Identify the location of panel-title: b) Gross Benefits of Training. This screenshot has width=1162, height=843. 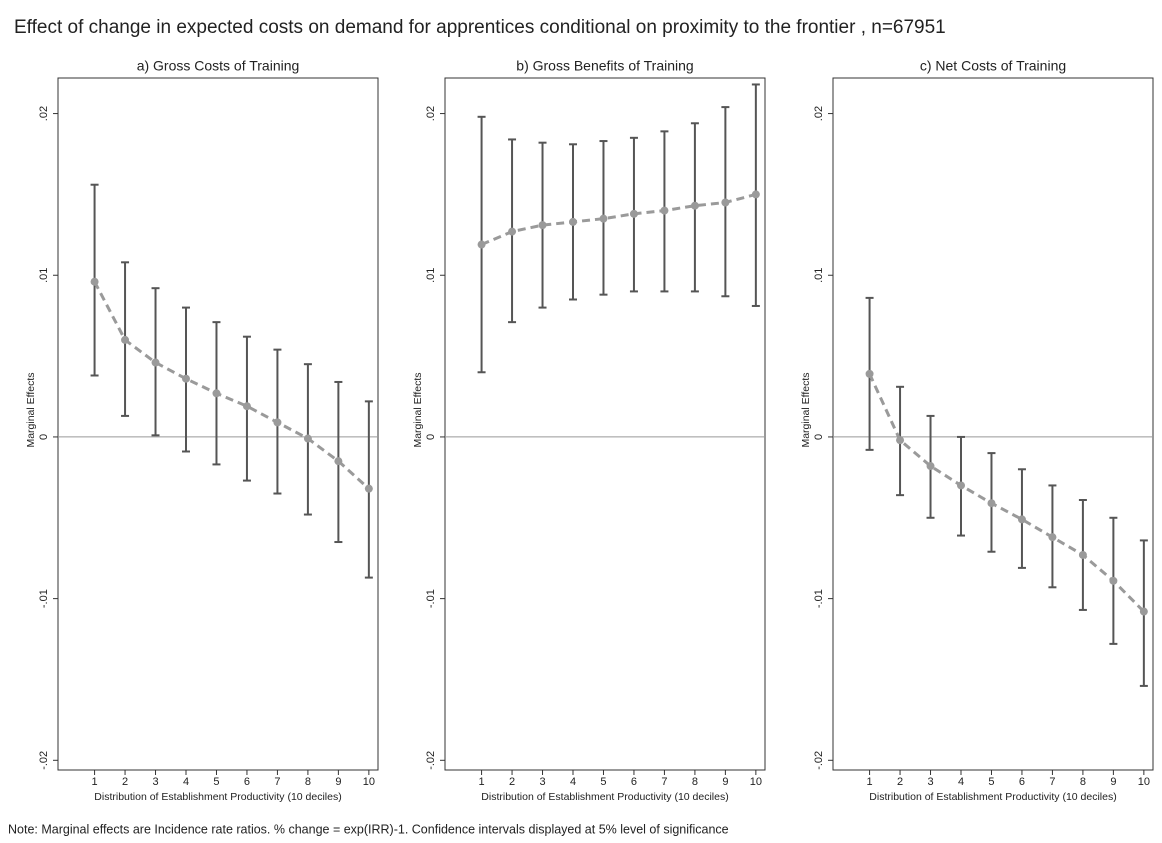
(604, 66).